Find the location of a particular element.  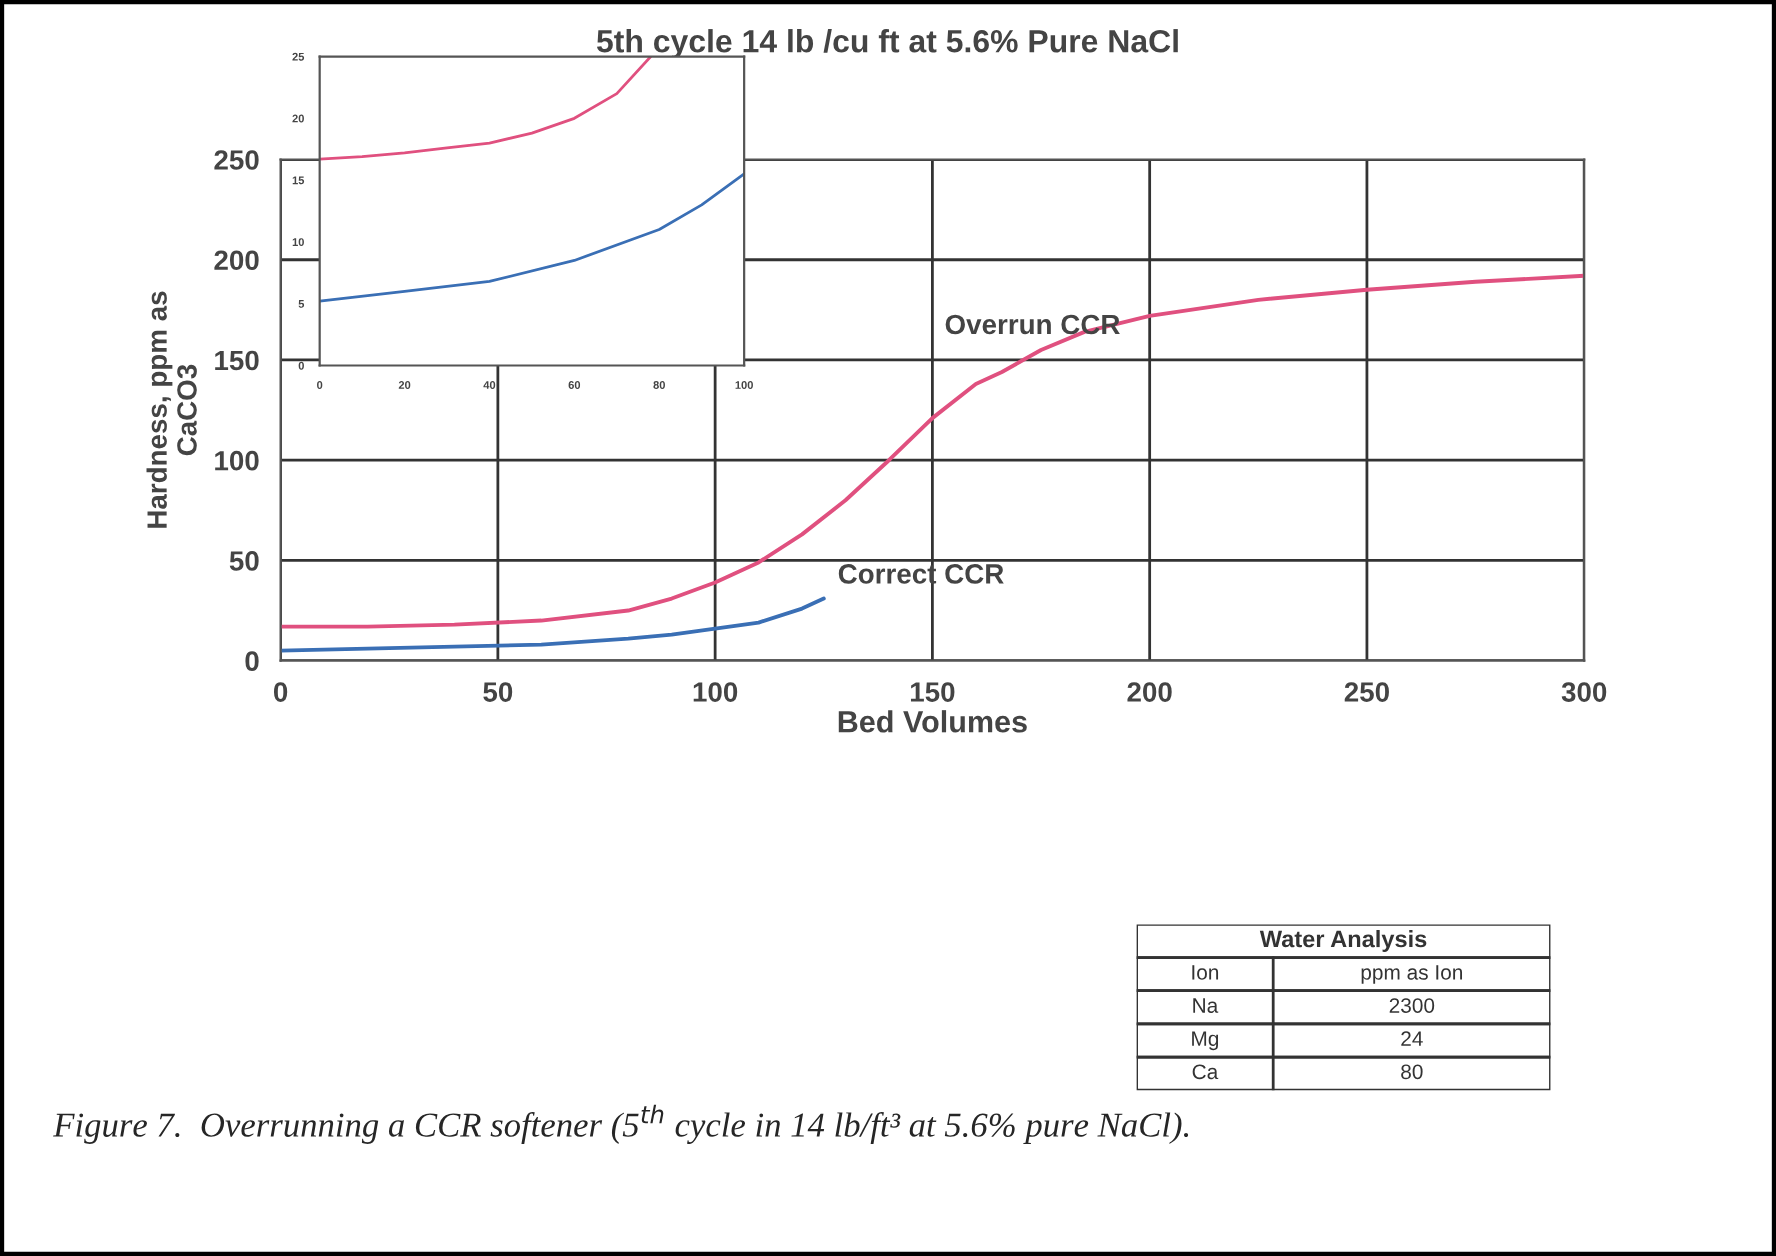

text: 80 is located at coordinates (1412, 1072).